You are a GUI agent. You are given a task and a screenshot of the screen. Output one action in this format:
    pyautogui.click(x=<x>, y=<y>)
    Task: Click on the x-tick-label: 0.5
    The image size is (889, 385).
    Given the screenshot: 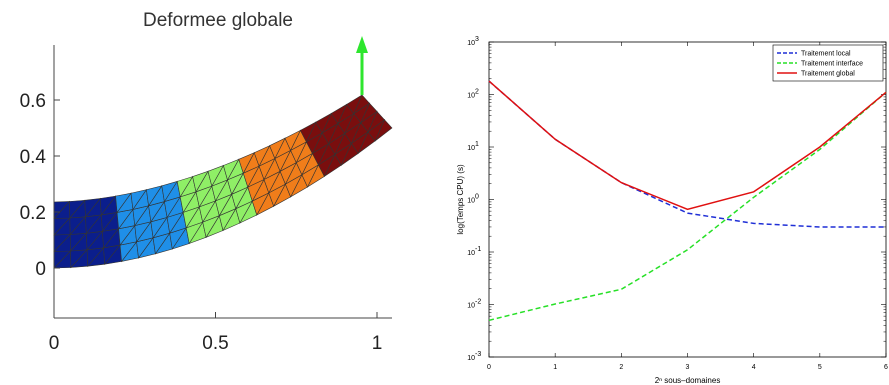 What is the action you would take?
    pyautogui.click(x=215, y=343)
    